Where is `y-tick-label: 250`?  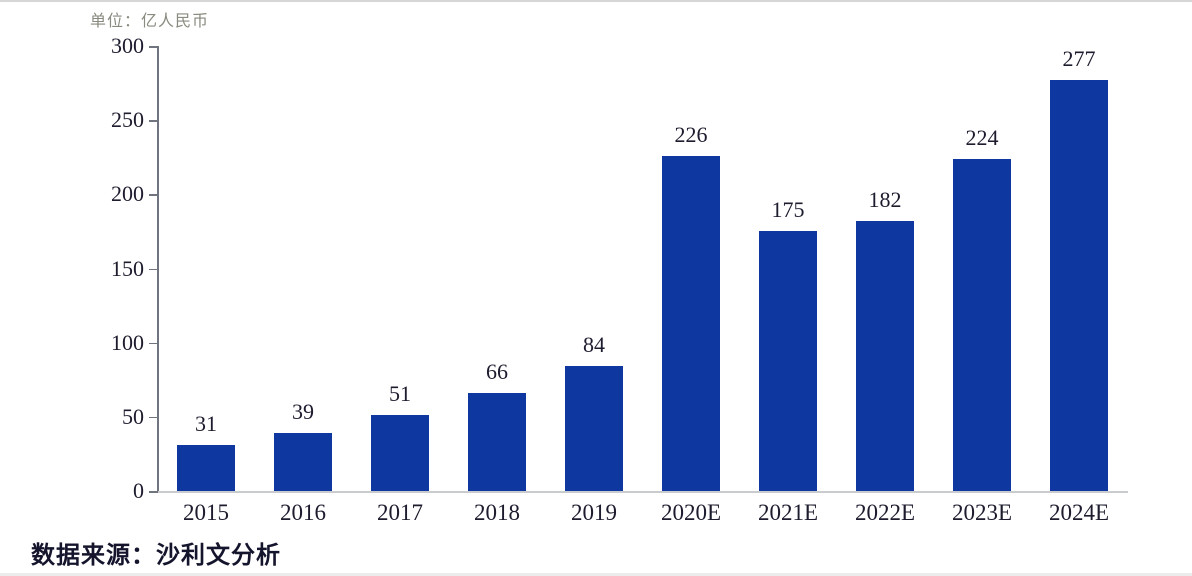
y-tick-label: 250 is located at coordinates (127, 120).